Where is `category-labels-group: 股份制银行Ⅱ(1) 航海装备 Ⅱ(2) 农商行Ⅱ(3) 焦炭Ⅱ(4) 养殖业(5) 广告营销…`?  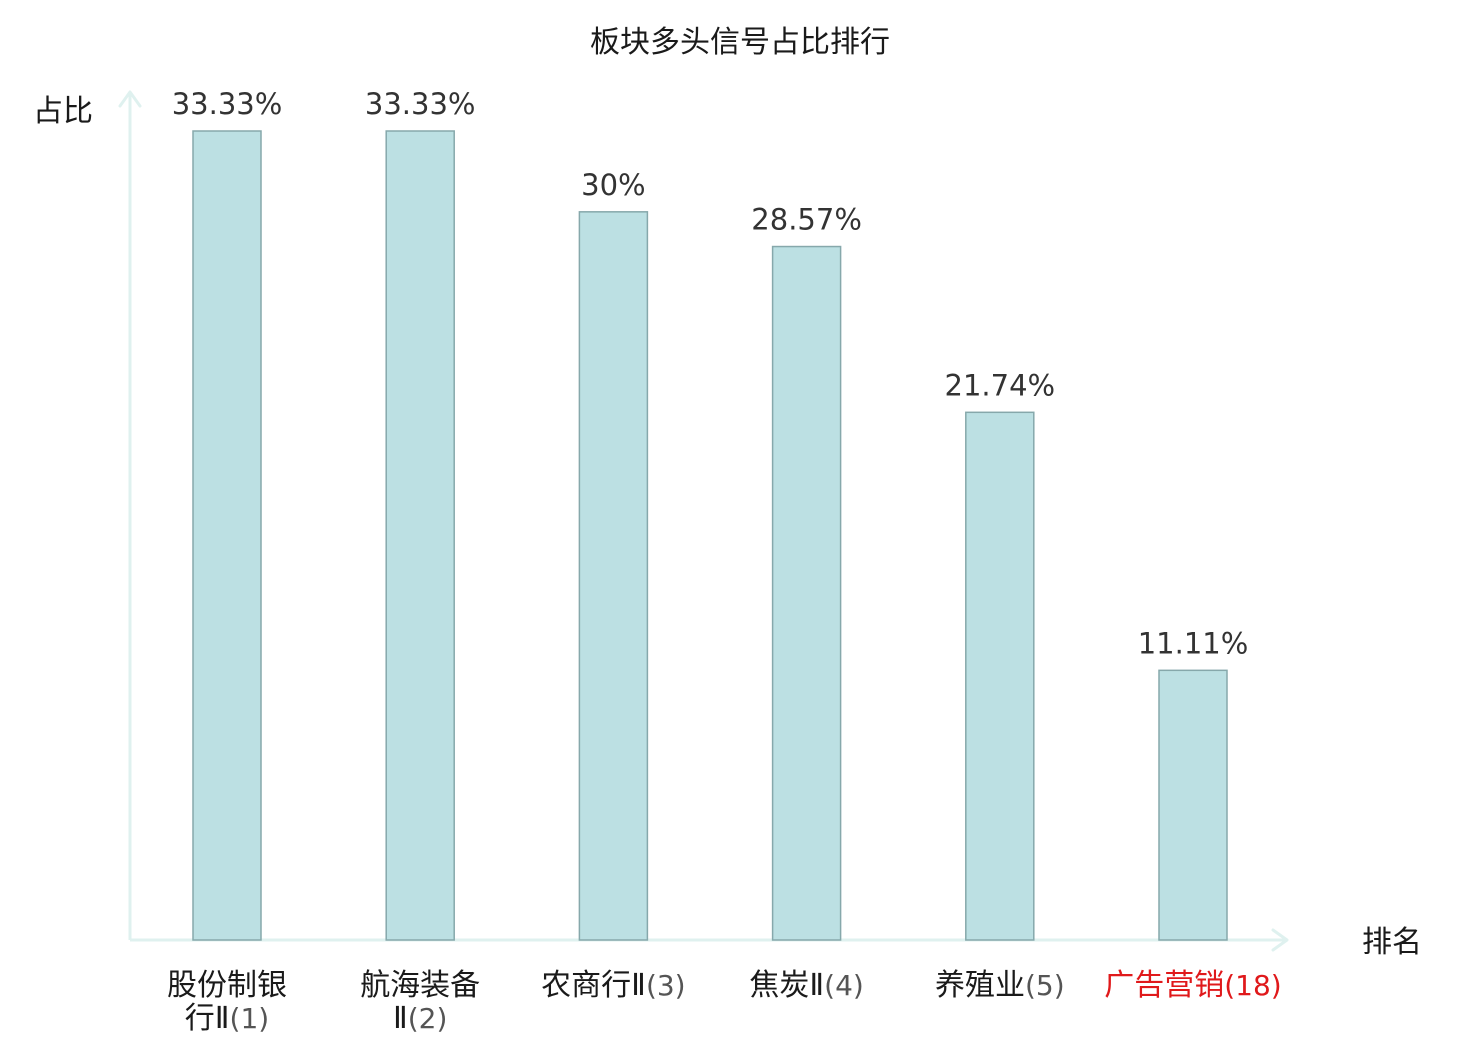 category-labels-group: 股份制银行Ⅱ(1) 航海装备 Ⅱ(2) 农商行Ⅱ(3) 焦炭Ⅱ(4) 养殖业(5) 广告营销… is located at coordinates (724, 1002).